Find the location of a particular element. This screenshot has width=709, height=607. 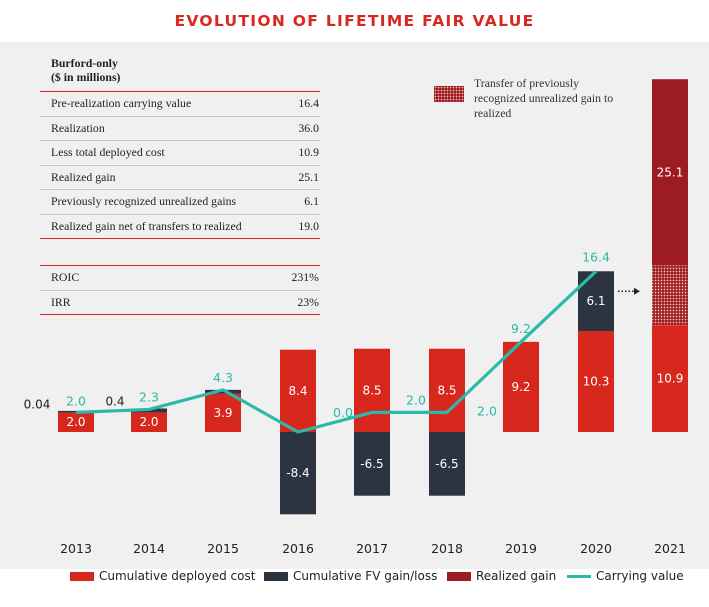

table-row: Realization 36.0 is located at coordinates (180, 129).